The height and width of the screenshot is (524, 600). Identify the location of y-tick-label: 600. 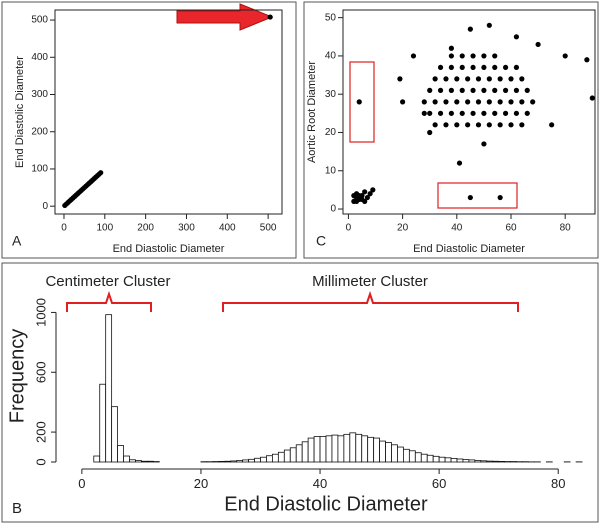
(40, 372).